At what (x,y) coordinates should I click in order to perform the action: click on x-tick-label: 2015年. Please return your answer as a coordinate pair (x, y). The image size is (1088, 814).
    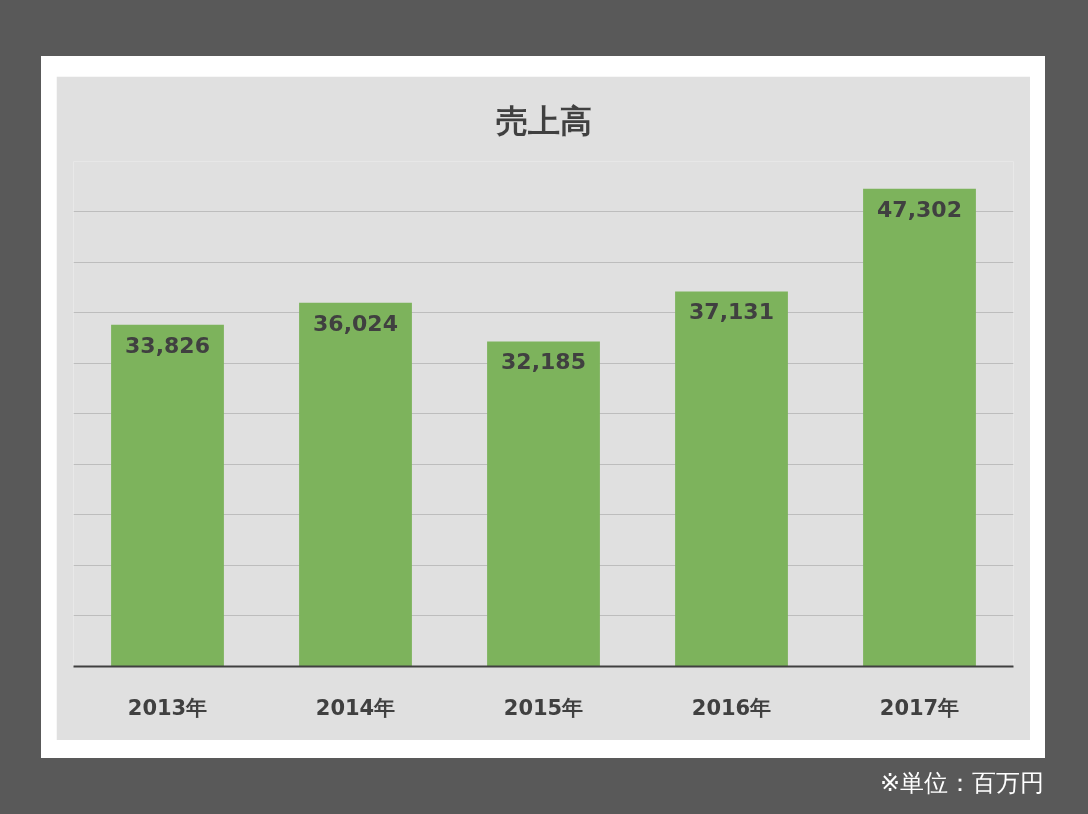
    Looking at the image, I should click on (543, 707).